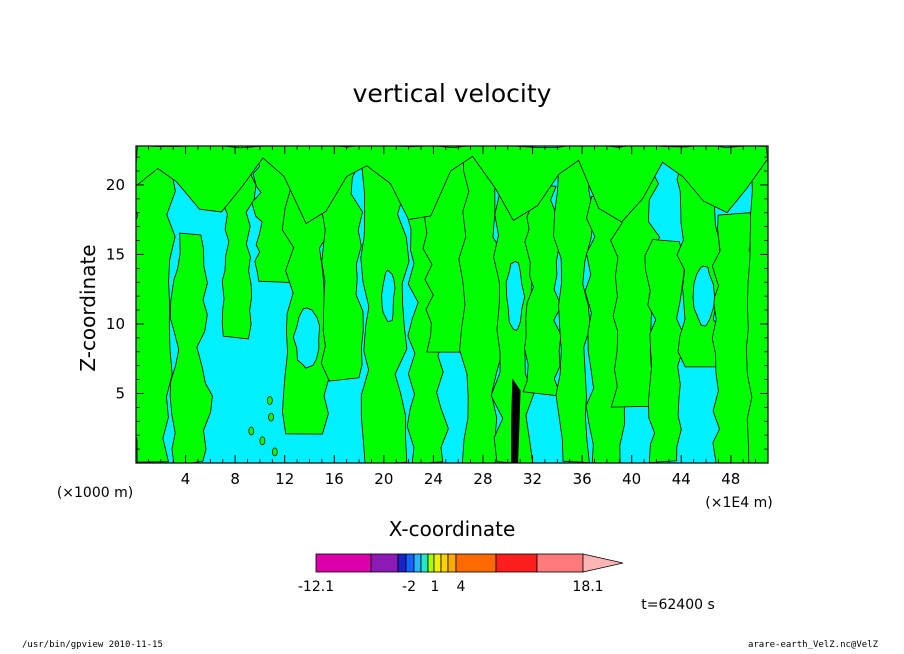 This screenshot has height=654, width=904. I want to click on y-tick-label: 15, so click(115, 254).